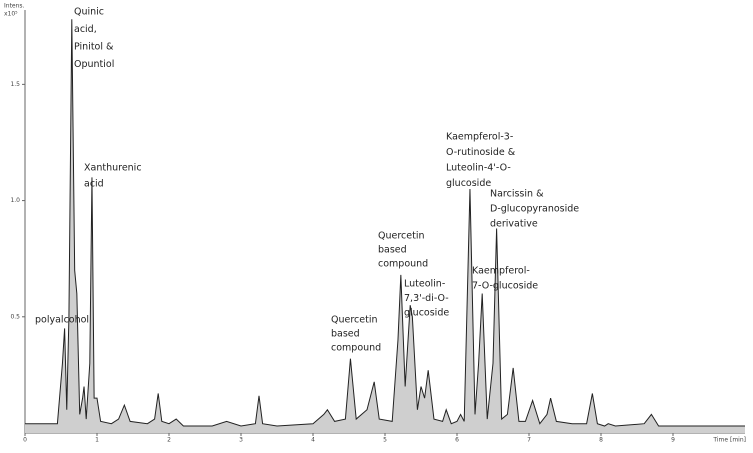 This screenshot has height=453, width=753. I want to click on y-tick-label: 1.0, so click(15, 200).